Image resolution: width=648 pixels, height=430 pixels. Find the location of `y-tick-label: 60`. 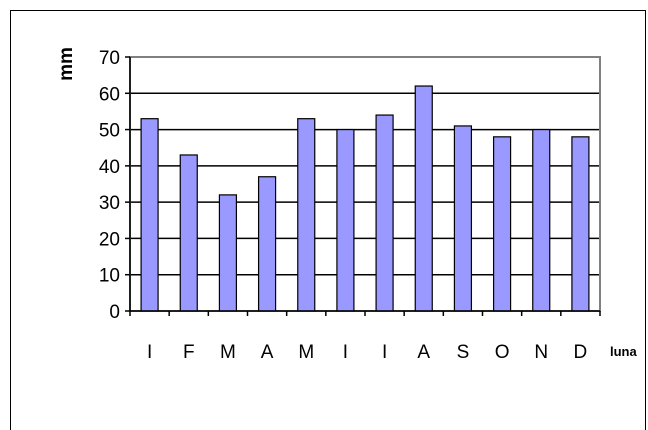

y-tick-label: 60 is located at coordinates (109, 94).